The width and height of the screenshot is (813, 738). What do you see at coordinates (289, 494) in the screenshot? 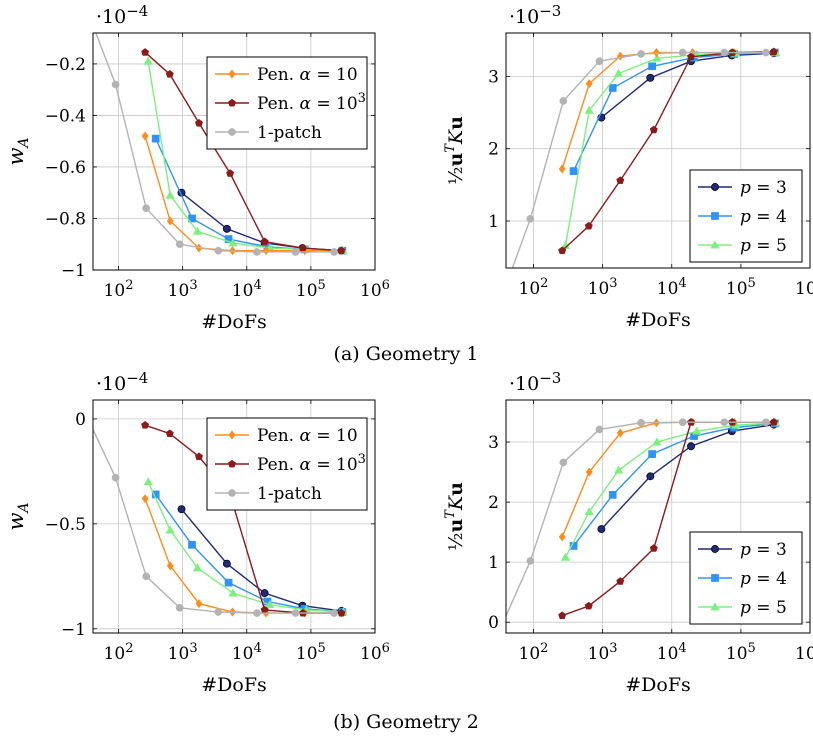
I see `legend-label-patch1: 1-patch` at bounding box center [289, 494].